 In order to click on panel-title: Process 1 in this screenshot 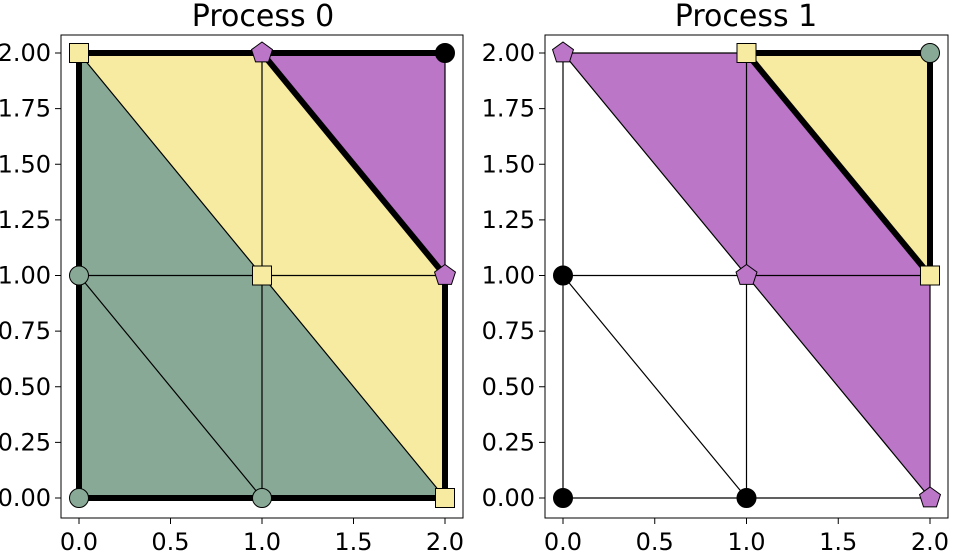, I will do `click(746, 17)`.